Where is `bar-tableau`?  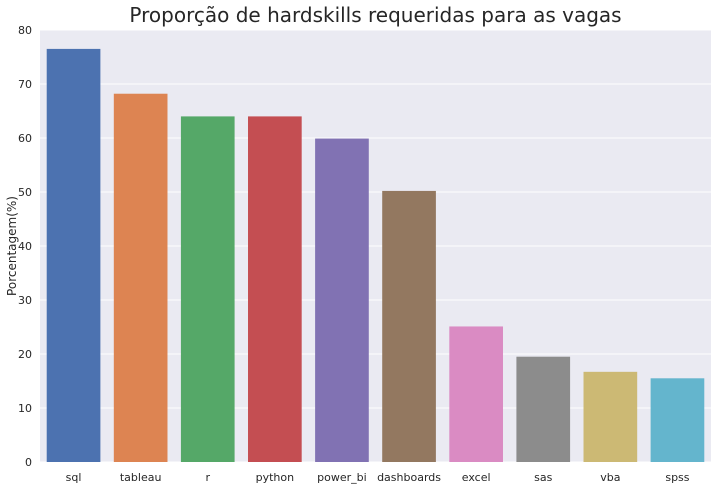
bar-tableau is located at coordinates (140, 277).